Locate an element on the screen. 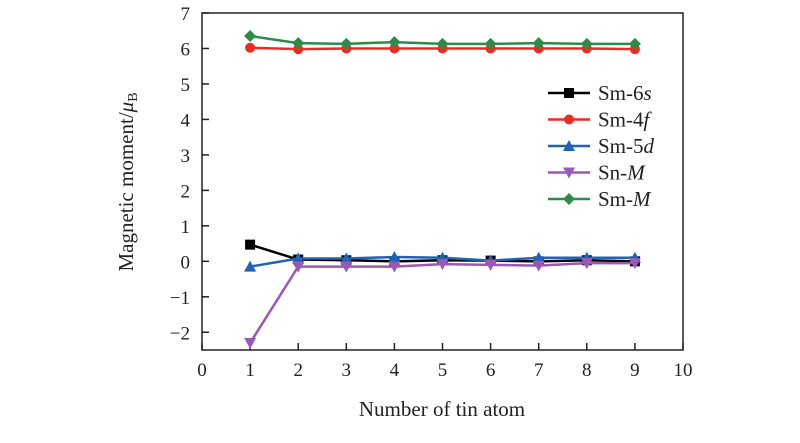 This screenshot has width=800, height=443. y-tick-label: 1 is located at coordinates (186, 227).